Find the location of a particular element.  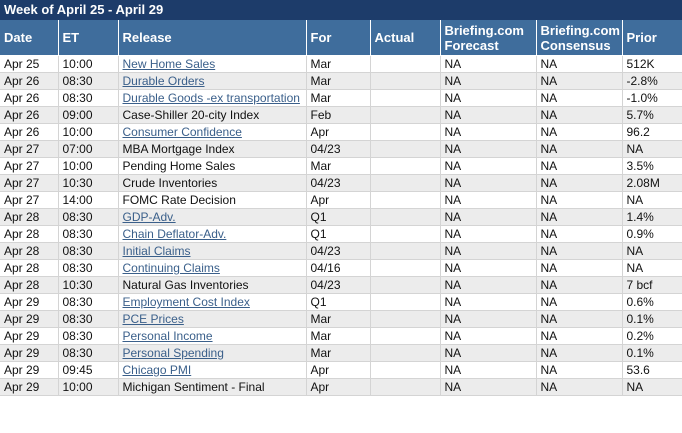

table-cell: Michigan Sentiment - Final is located at coordinates (211, 387).